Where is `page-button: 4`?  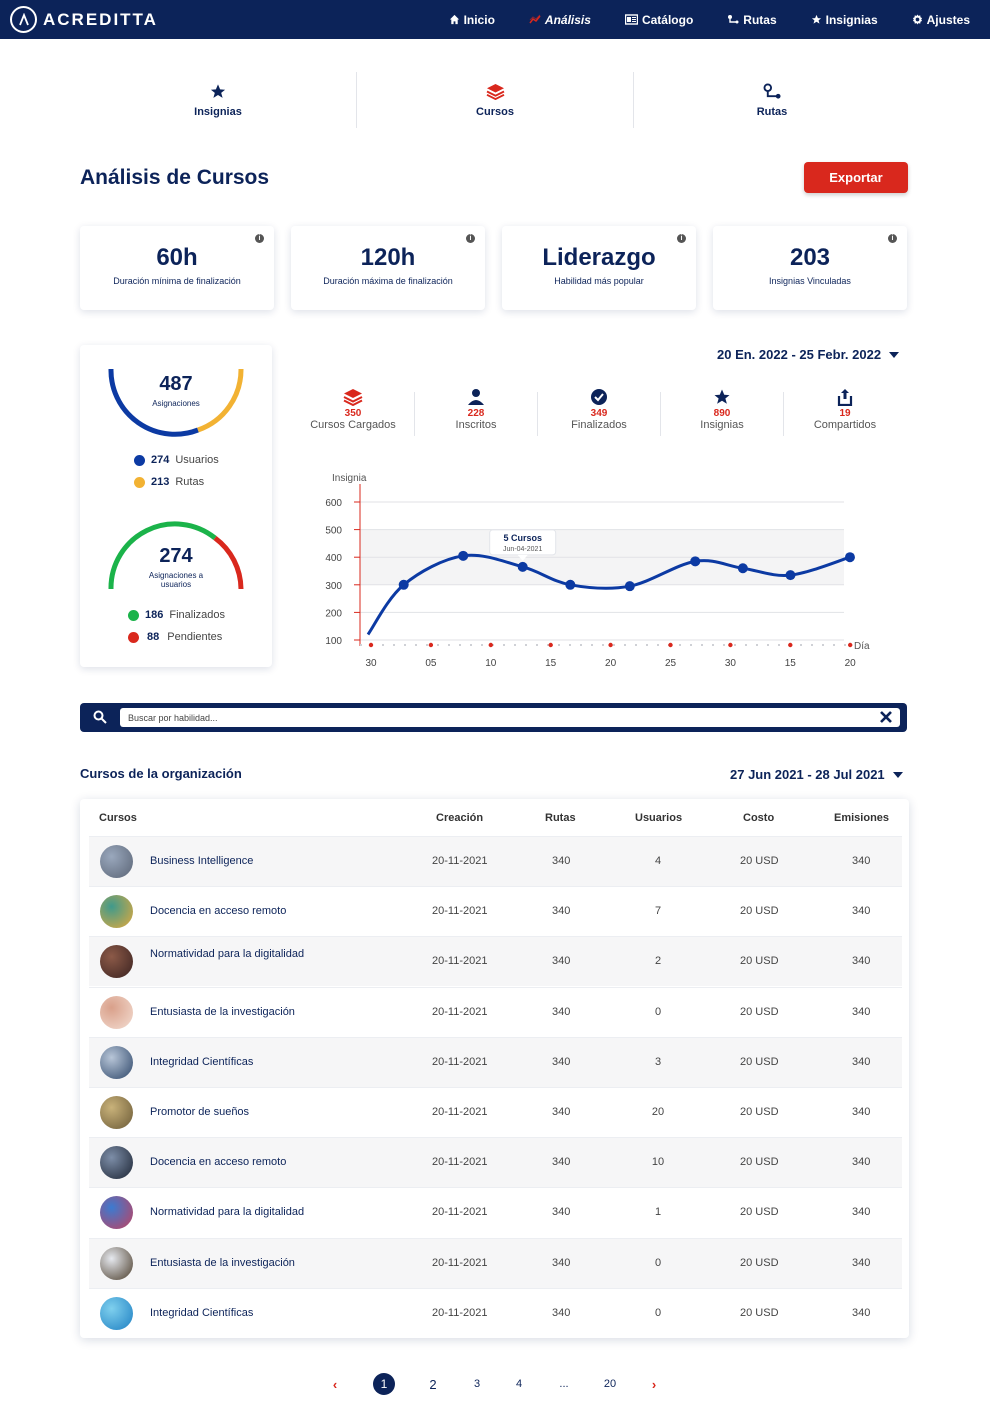 page-button: 4 is located at coordinates (519, 1384).